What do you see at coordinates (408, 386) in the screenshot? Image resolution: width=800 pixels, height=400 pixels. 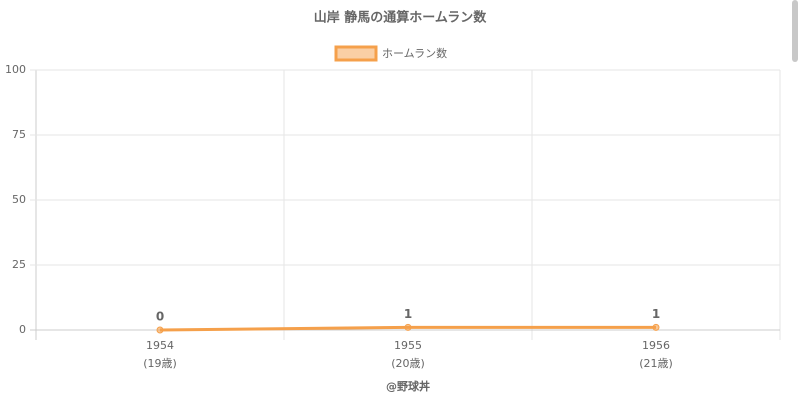 I see `x-axis-title: @野球丼` at bounding box center [408, 386].